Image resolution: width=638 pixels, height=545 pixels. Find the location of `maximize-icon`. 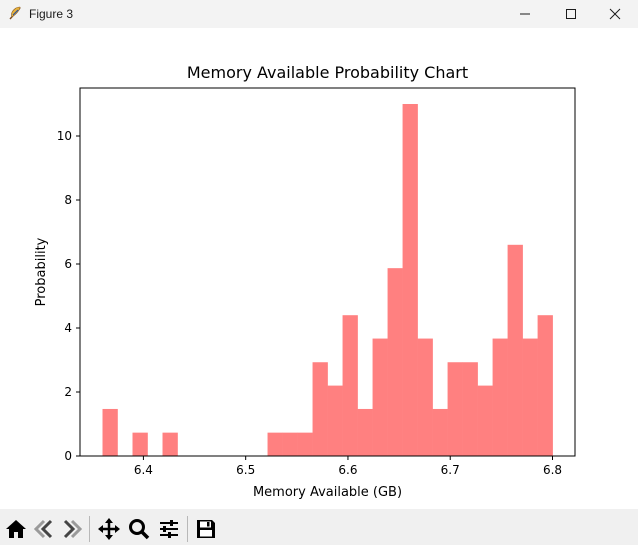

maximize-icon is located at coordinates (571, 14).